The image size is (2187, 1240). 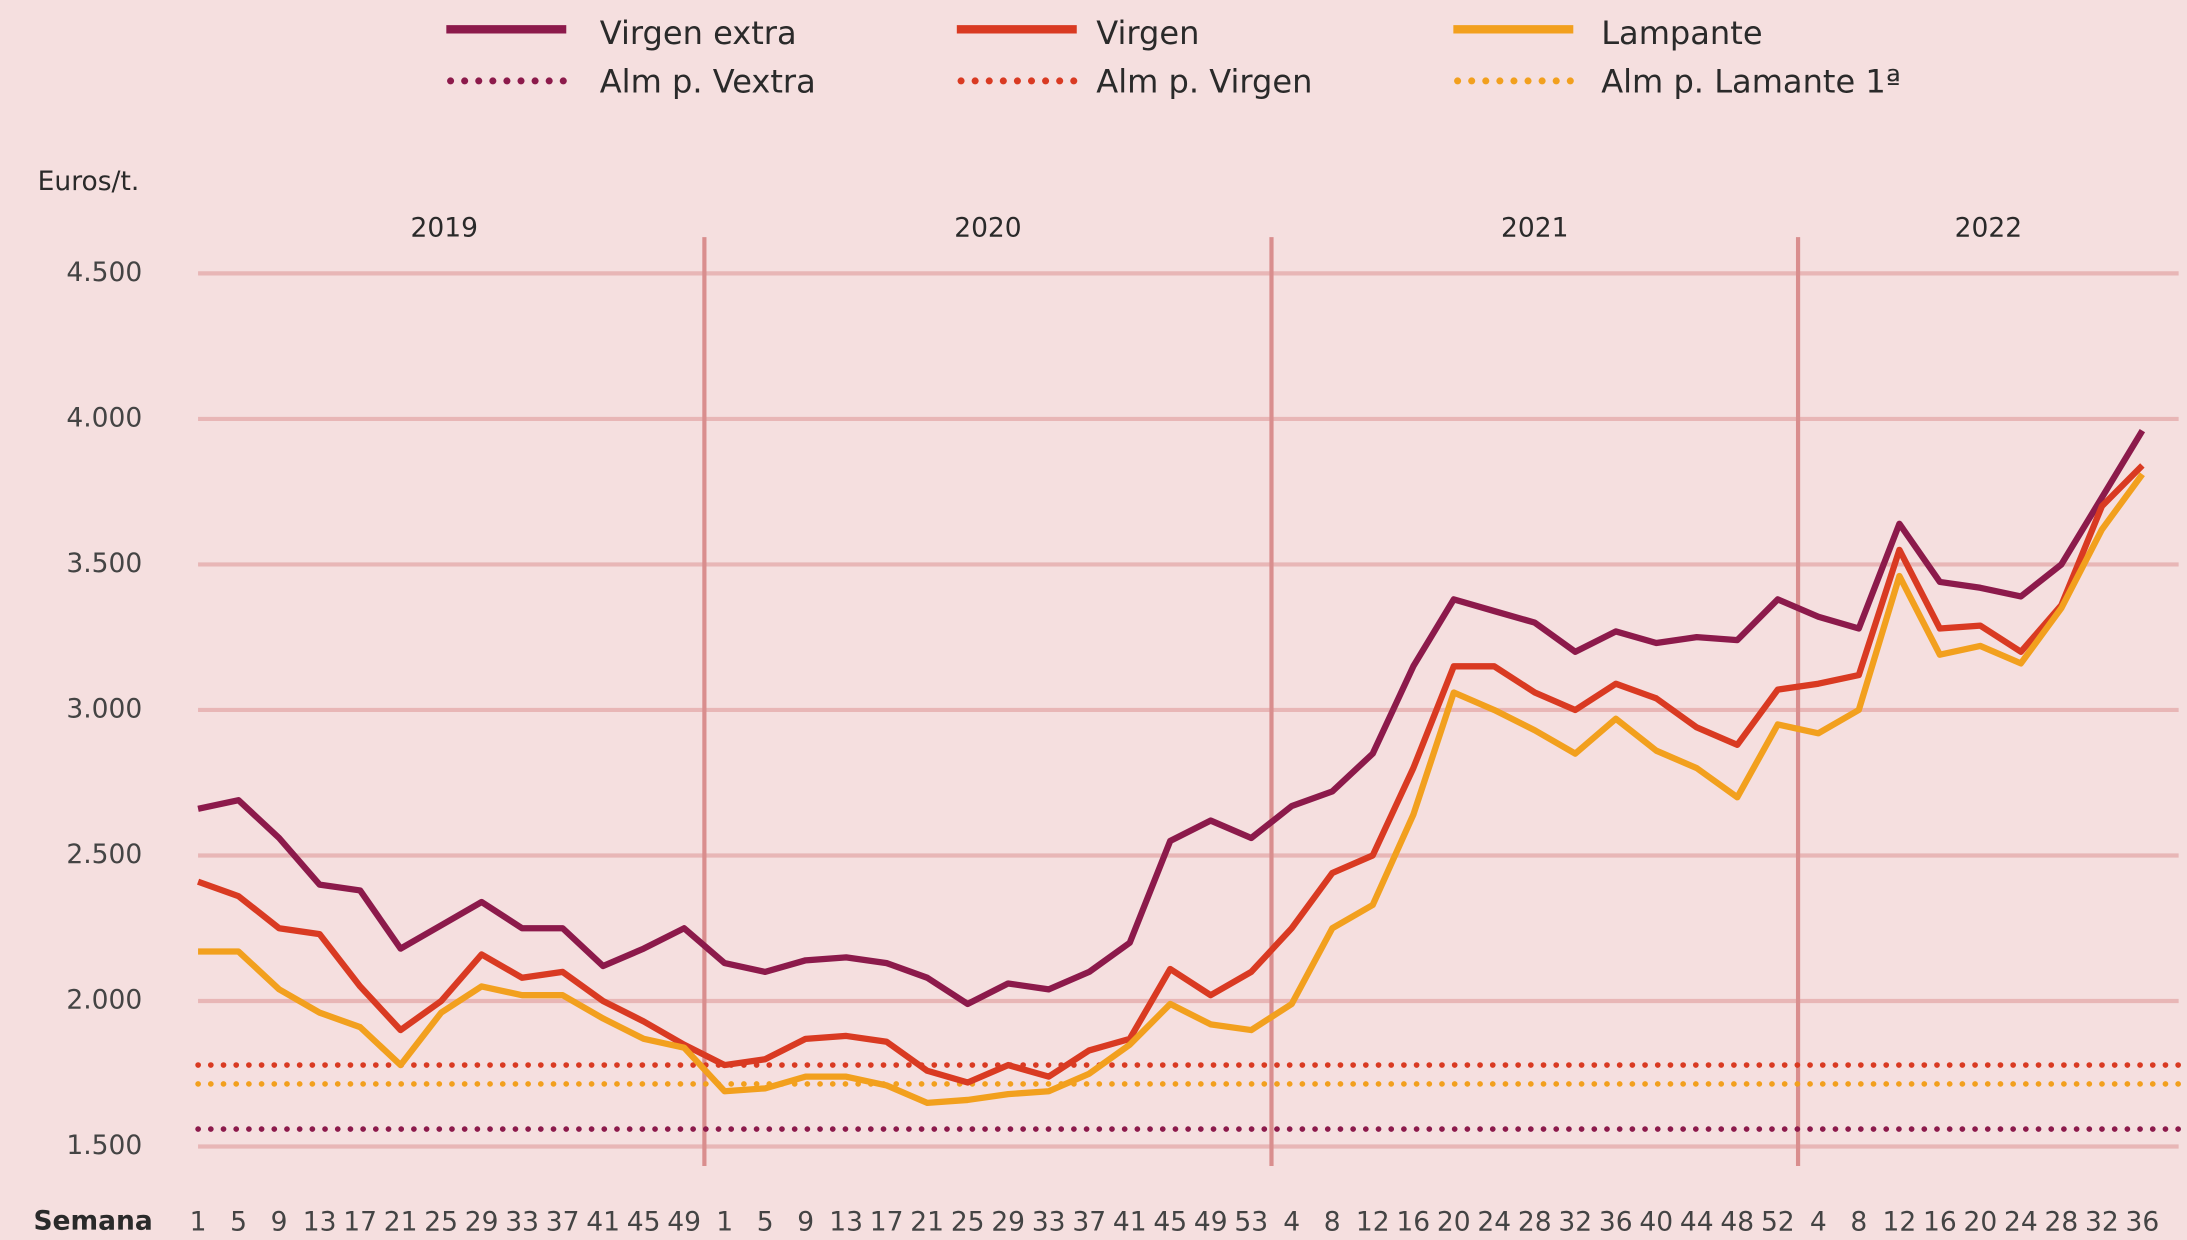 I want to click on year-label: 2019, so click(x=444, y=227).